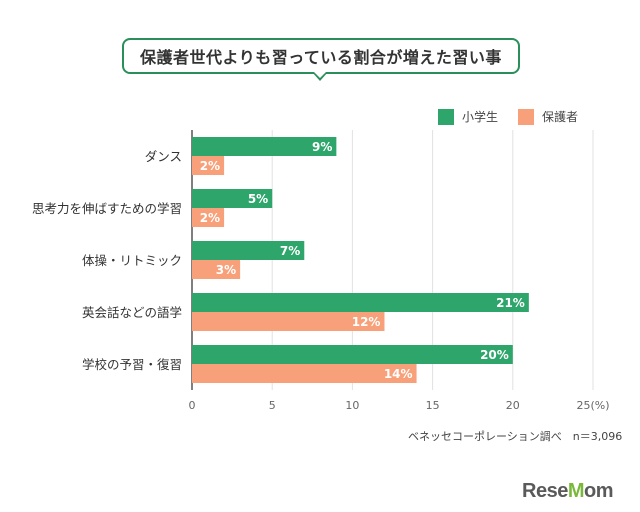 The width and height of the screenshot is (640, 512). Describe the element at coordinates (321, 56) in the screenshot. I see `chart-title: 保護者世代よりも習っている割合が増えた習い事` at that location.